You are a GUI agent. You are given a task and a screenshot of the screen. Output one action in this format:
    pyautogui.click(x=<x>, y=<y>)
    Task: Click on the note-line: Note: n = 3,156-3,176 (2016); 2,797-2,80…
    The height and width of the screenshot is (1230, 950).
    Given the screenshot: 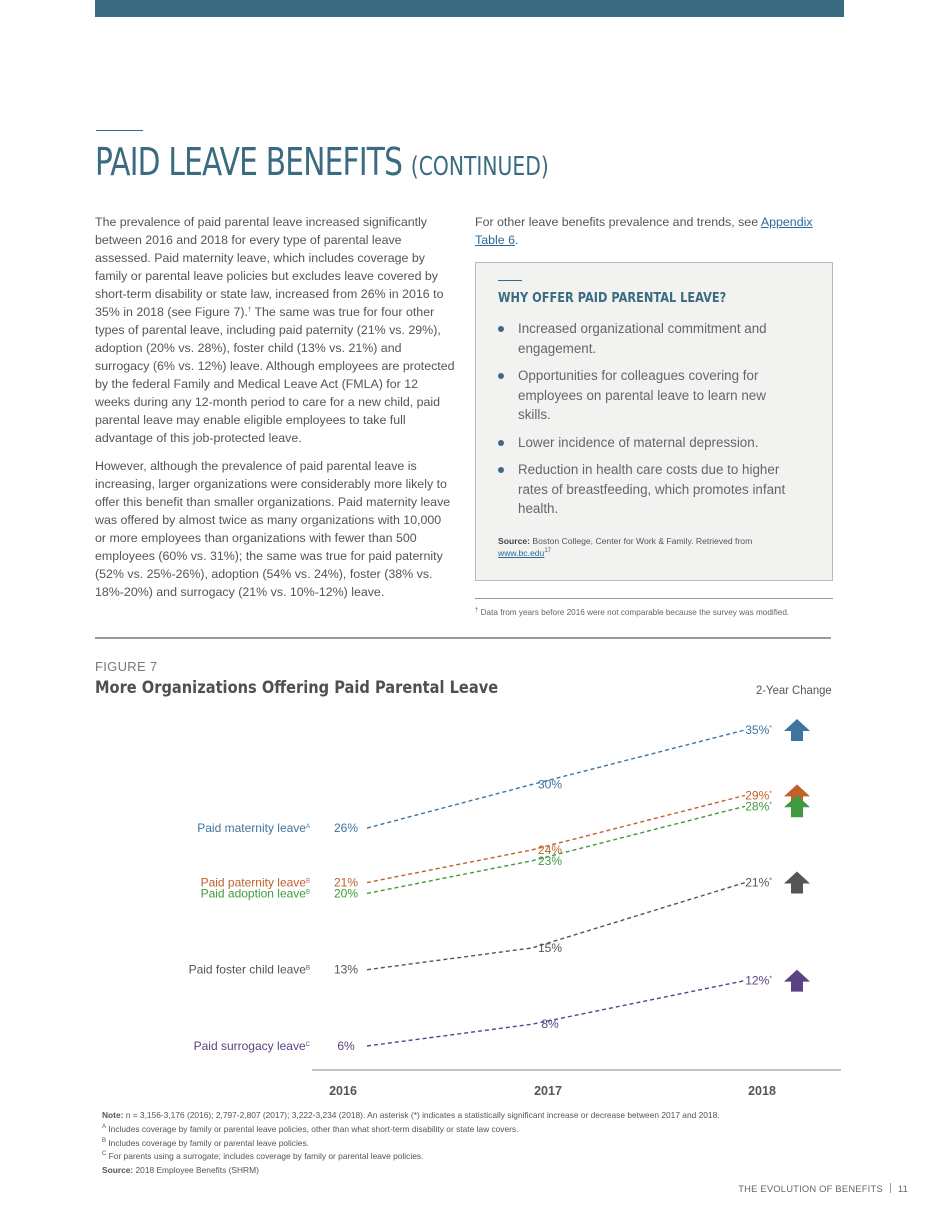 What is the action you would take?
    pyautogui.click(x=411, y=1115)
    